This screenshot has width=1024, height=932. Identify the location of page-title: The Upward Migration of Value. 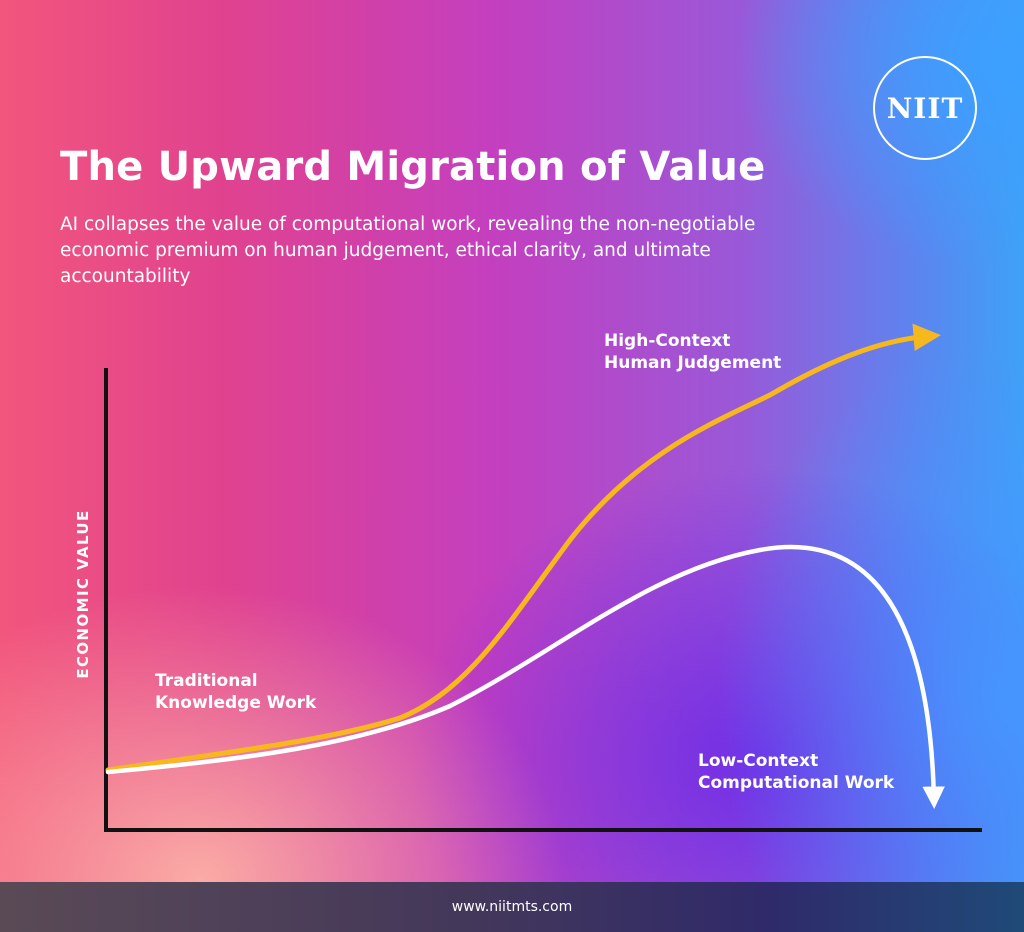
(413, 167).